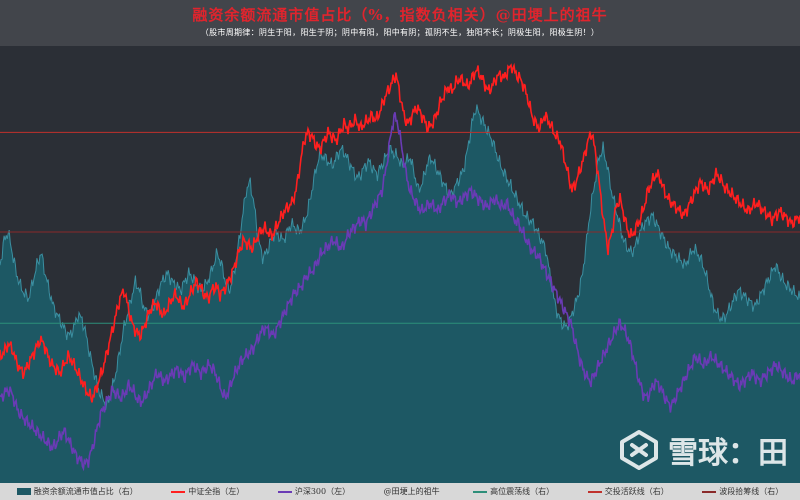  Describe the element at coordinates (728, 453) in the screenshot. I see `watermark-text: 雪球：田` at that location.